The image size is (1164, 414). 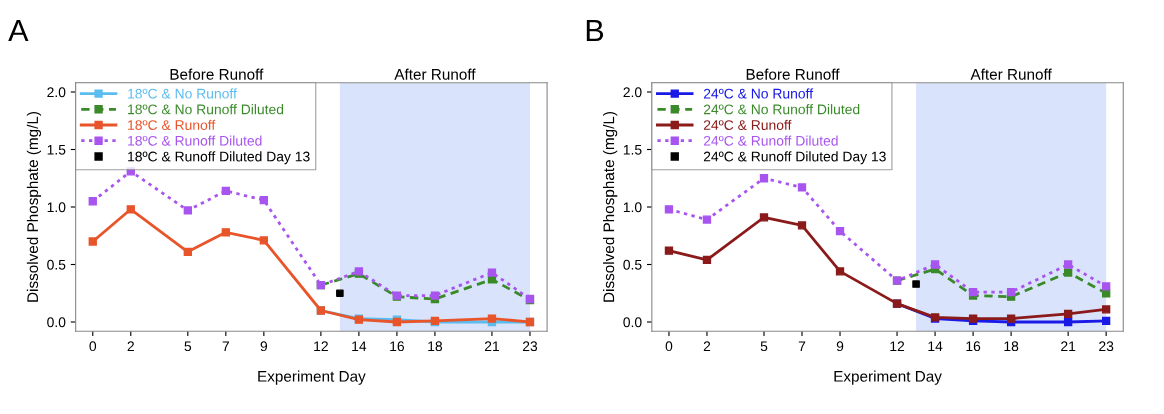 What do you see at coordinates (195, 140) in the screenshot?
I see `legend-label: 18ºC & Runoff Diluted` at bounding box center [195, 140].